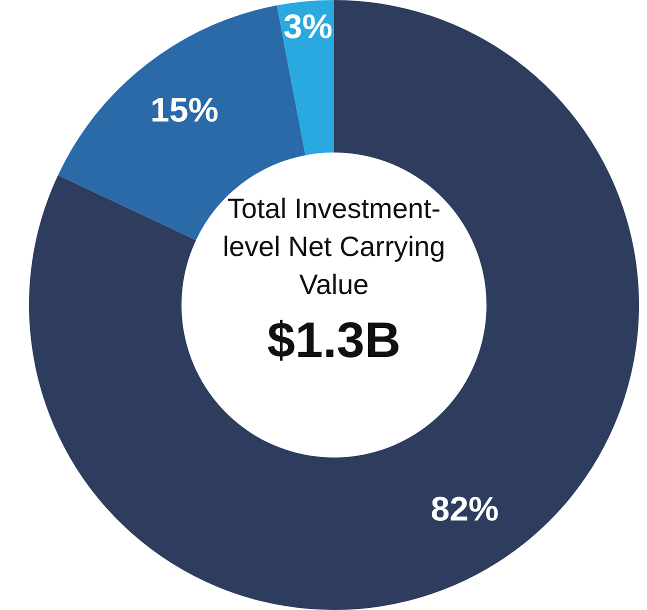  Describe the element at coordinates (334, 340) in the screenshot. I see `text: $1.3B` at that location.